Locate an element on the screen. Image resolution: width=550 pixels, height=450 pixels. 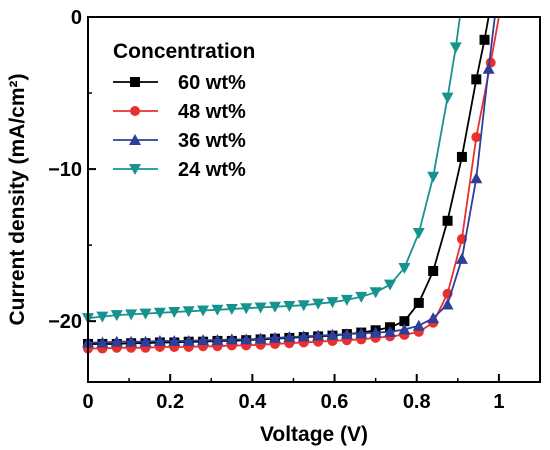
y-axis-title: Current density (mA/cm²) is located at coordinates (17, 199).